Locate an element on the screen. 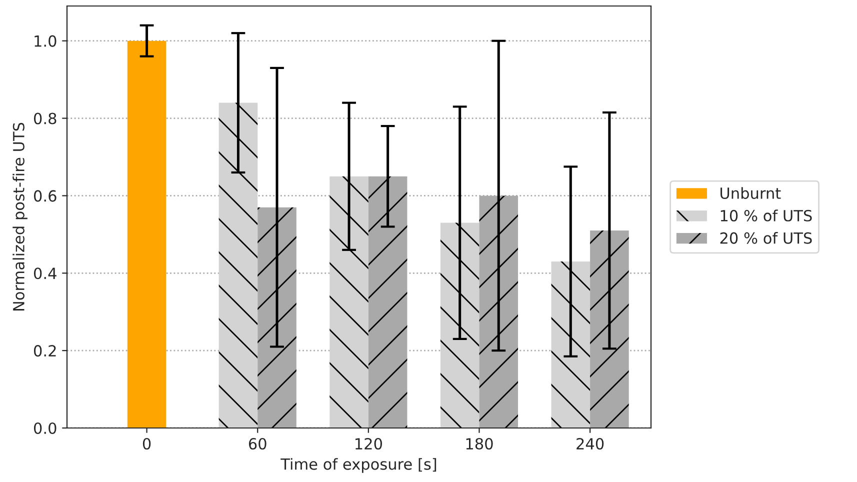 Image resolution: width=857 pixels, height=482 pixels. y-tick-label: 0.0 is located at coordinates (45, 428).